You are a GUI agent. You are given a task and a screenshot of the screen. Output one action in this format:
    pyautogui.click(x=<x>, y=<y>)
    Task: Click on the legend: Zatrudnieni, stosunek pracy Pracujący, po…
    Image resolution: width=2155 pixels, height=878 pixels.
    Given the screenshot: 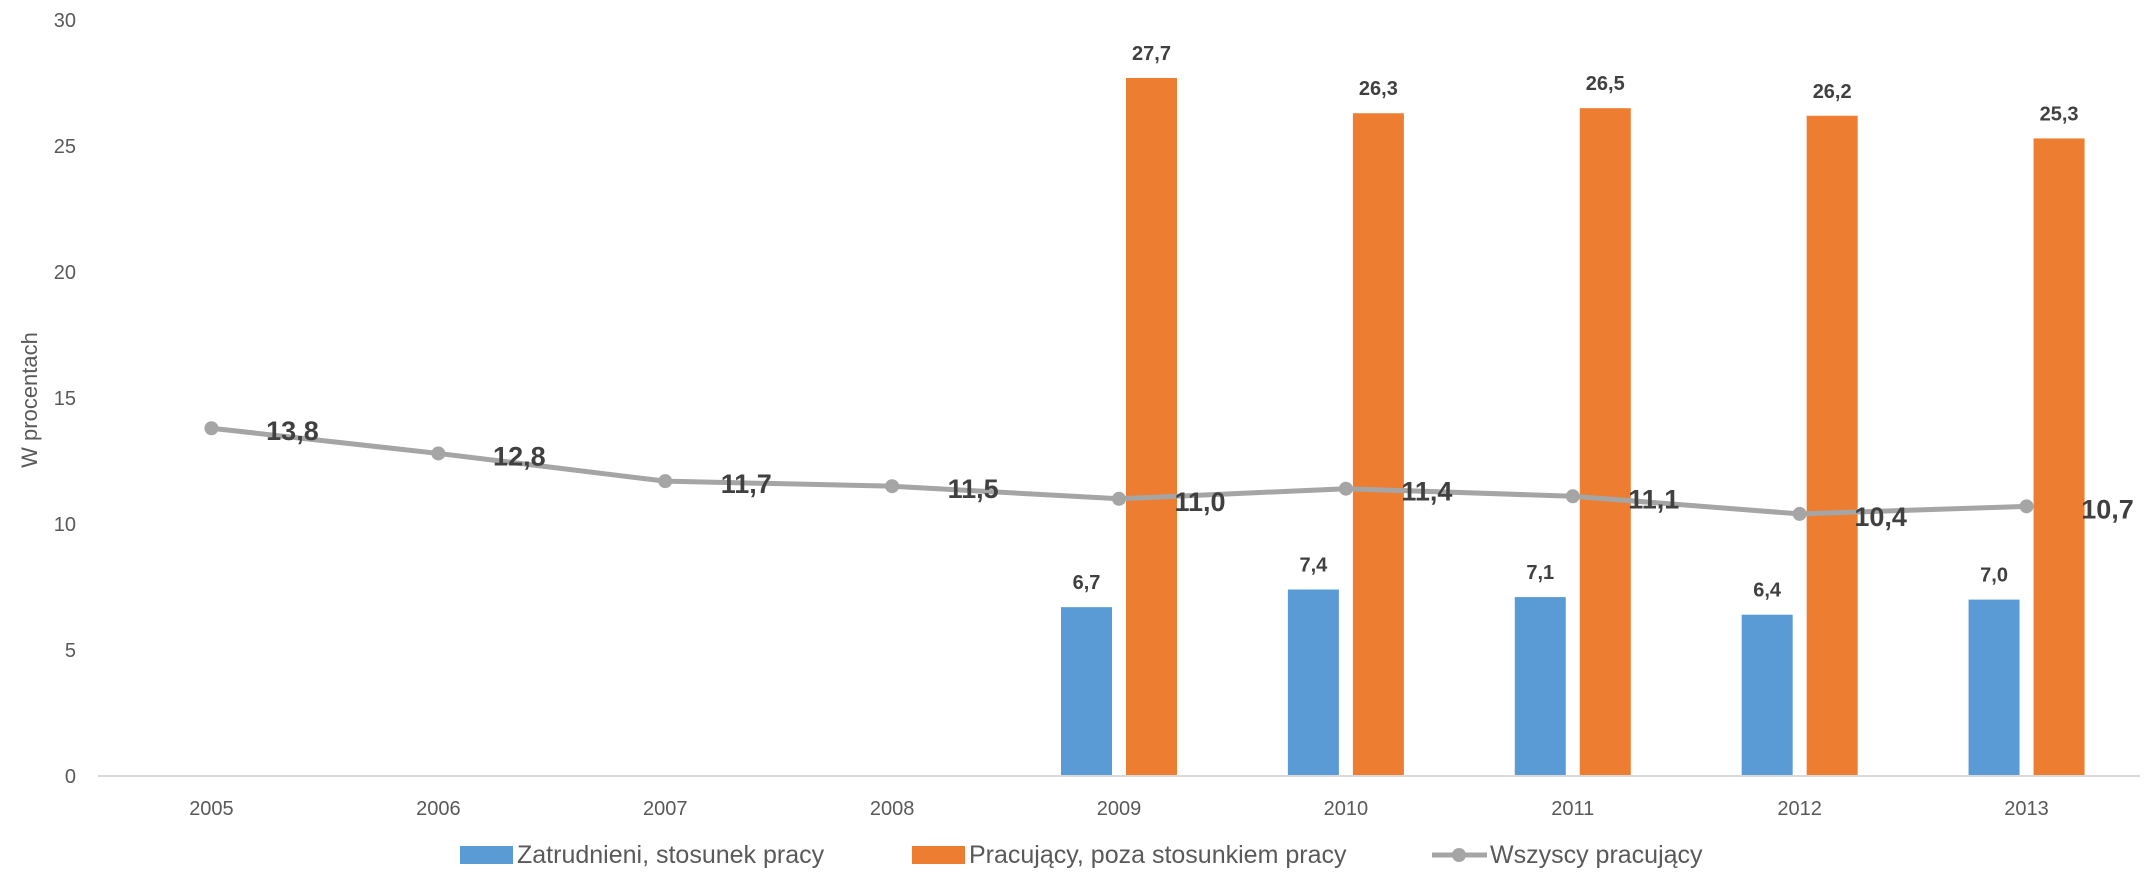 What is the action you would take?
    pyautogui.click(x=1081, y=855)
    